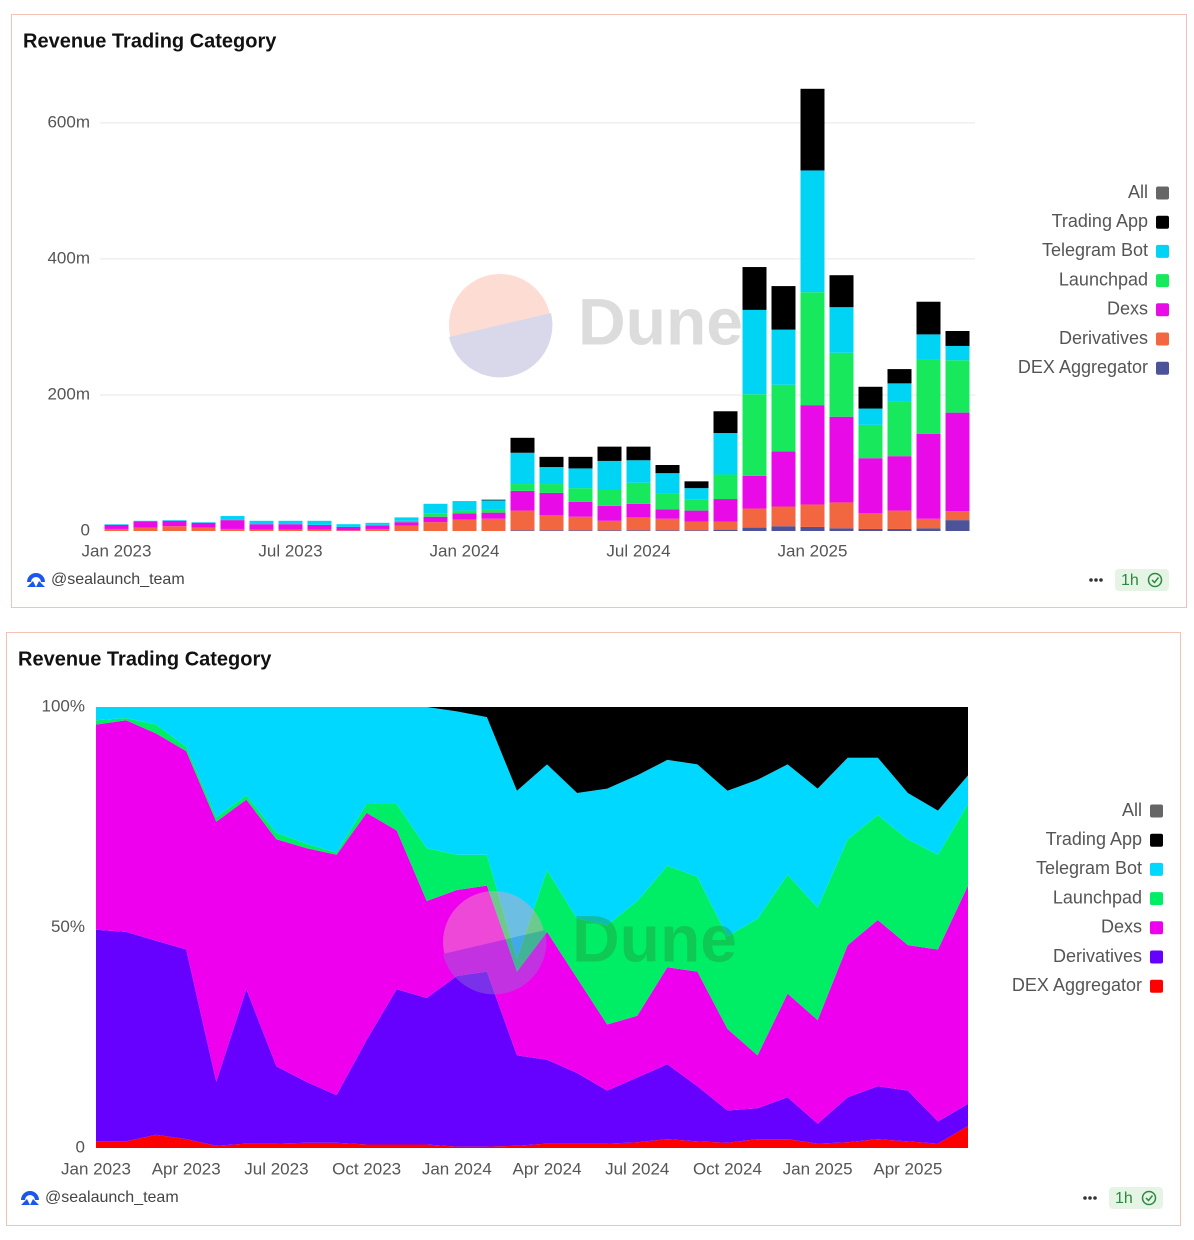  What do you see at coordinates (660, 321) in the screenshot?
I see `watermark-text: Dune` at bounding box center [660, 321].